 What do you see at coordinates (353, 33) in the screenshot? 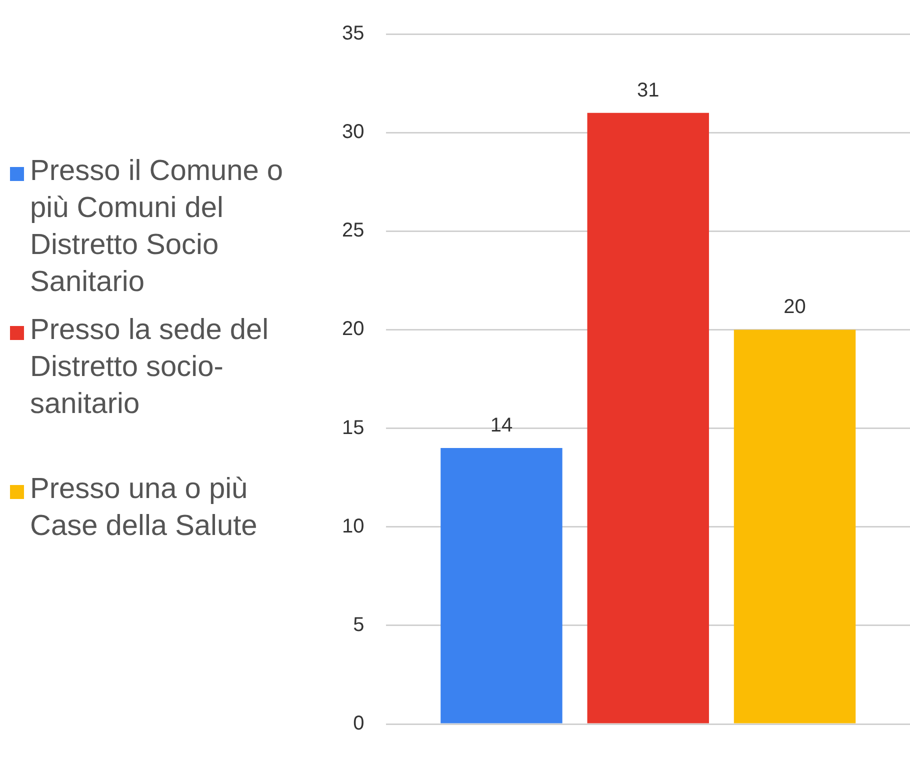
I see `y-tick-label: 35` at bounding box center [353, 33].